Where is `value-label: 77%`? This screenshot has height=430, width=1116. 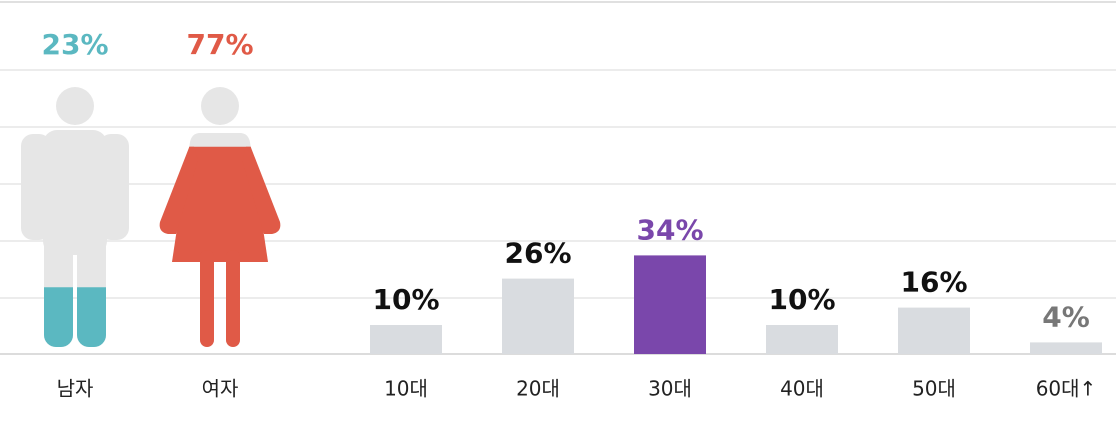 value-label: 77% is located at coordinates (219, 44).